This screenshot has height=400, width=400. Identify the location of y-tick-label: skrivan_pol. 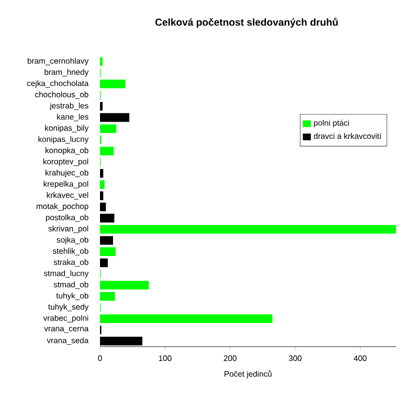
(68, 230).